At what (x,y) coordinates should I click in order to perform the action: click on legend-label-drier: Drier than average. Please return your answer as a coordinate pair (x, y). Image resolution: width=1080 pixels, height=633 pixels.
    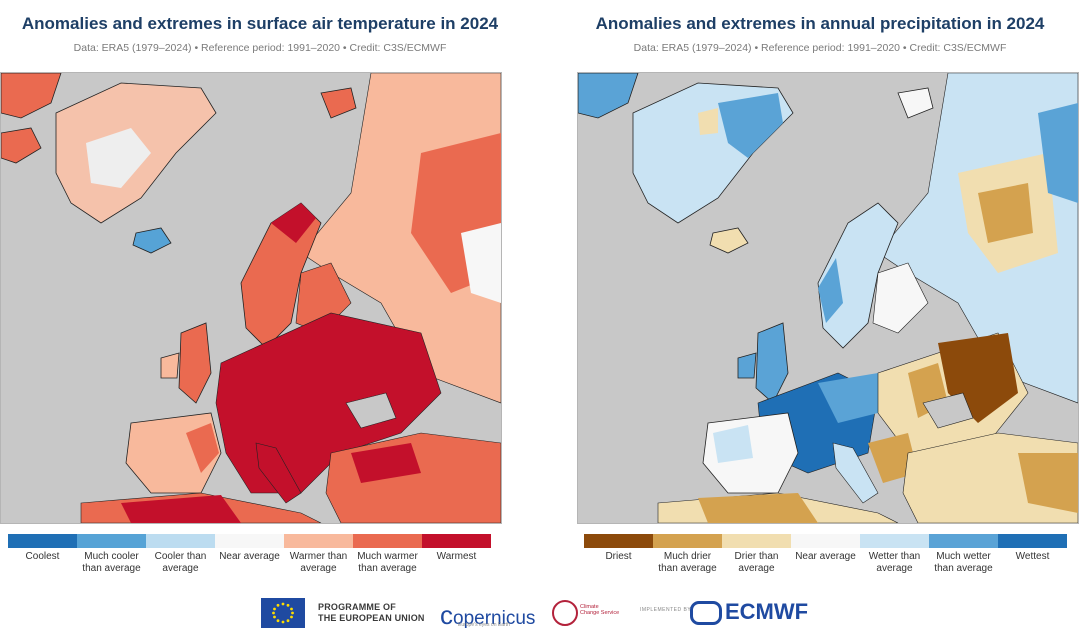
    Looking at the image, I should click on (756, 562).